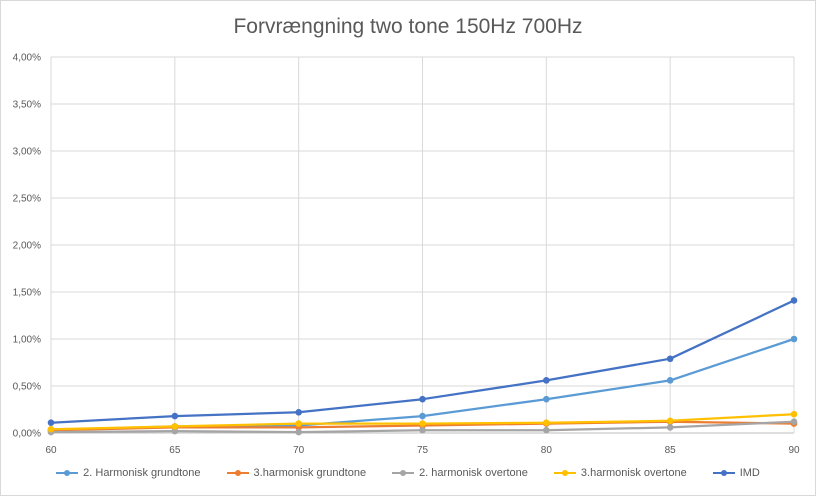 The height and width of the screenshot is (496, 816). I want to click on legend-label: 3.harmonisk grundtone, so click(310, 473).